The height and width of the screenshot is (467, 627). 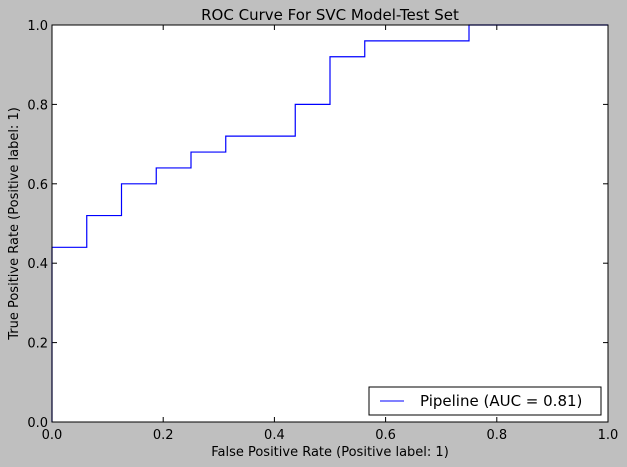 I want to click on x-tick-label: 1.0, so click(x=608, y=435).